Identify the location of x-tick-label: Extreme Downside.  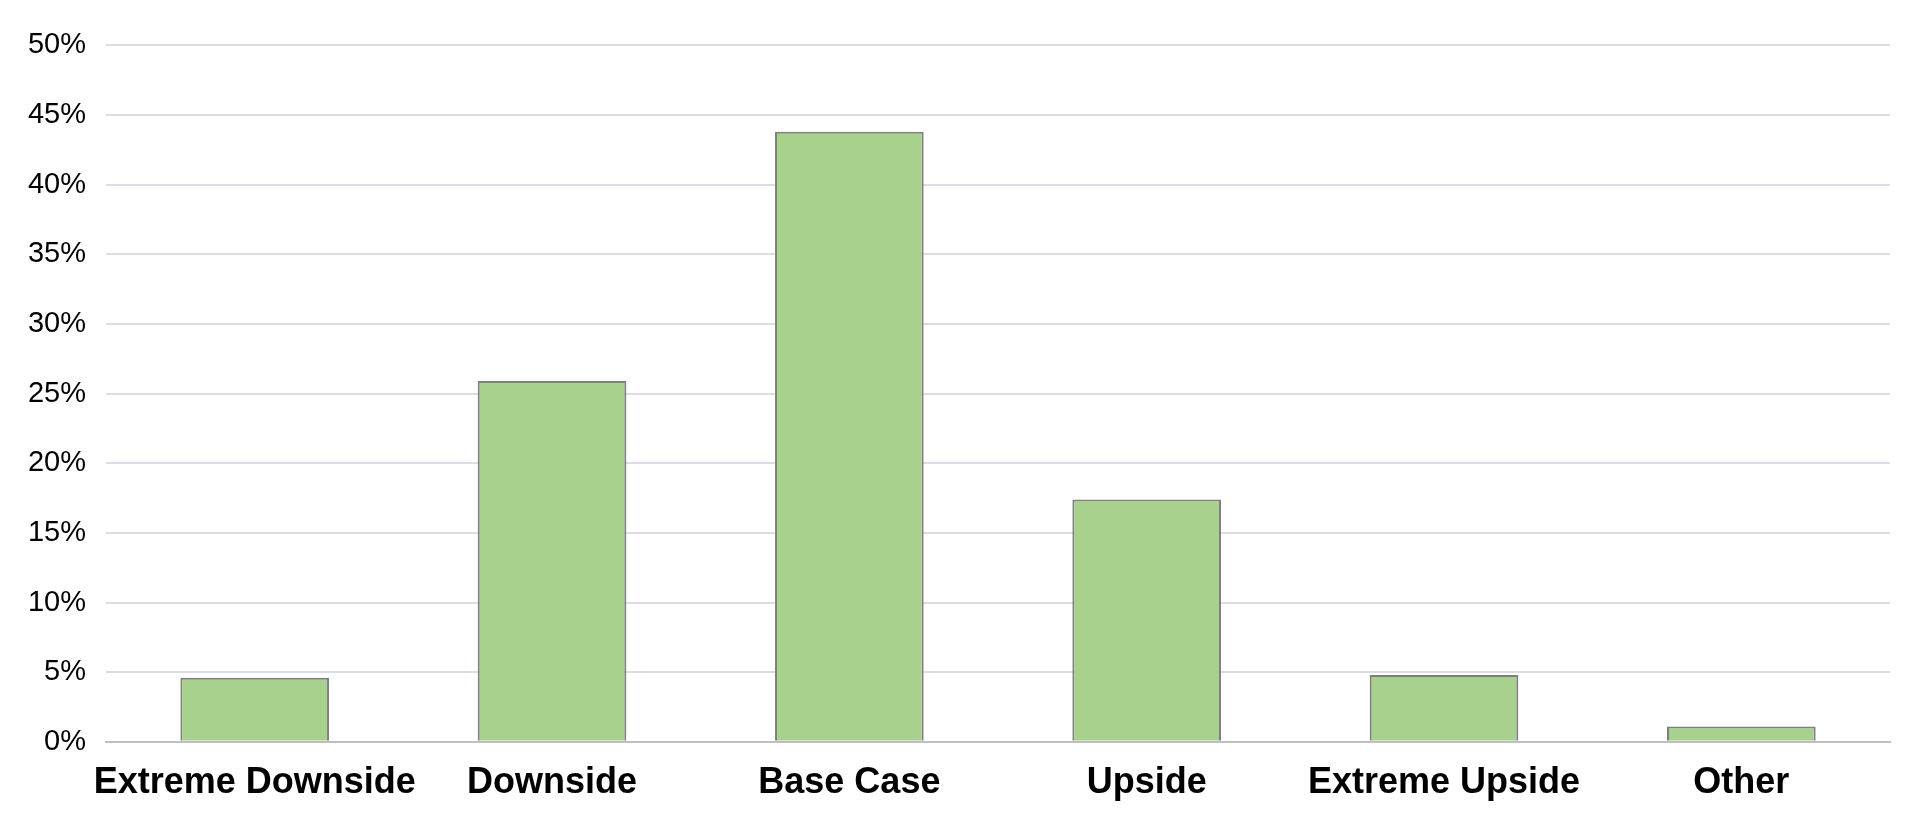
(254, 781).